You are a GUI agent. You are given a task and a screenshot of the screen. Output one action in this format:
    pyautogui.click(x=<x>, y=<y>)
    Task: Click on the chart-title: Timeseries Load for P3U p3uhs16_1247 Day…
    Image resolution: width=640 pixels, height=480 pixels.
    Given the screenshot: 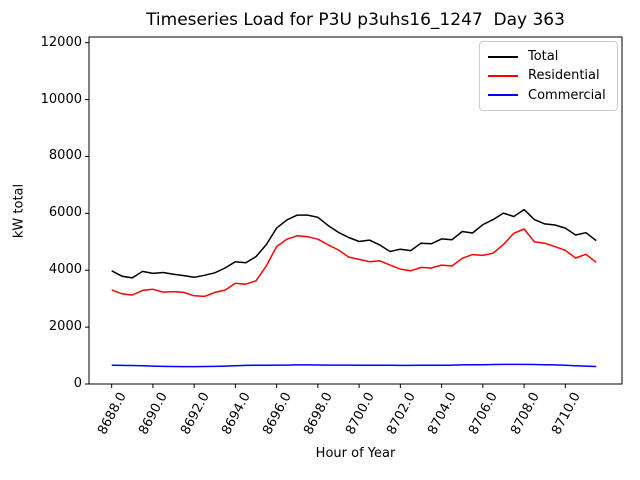 What is the action you would take?
    pyautogui.click(x=355, y=20)
    